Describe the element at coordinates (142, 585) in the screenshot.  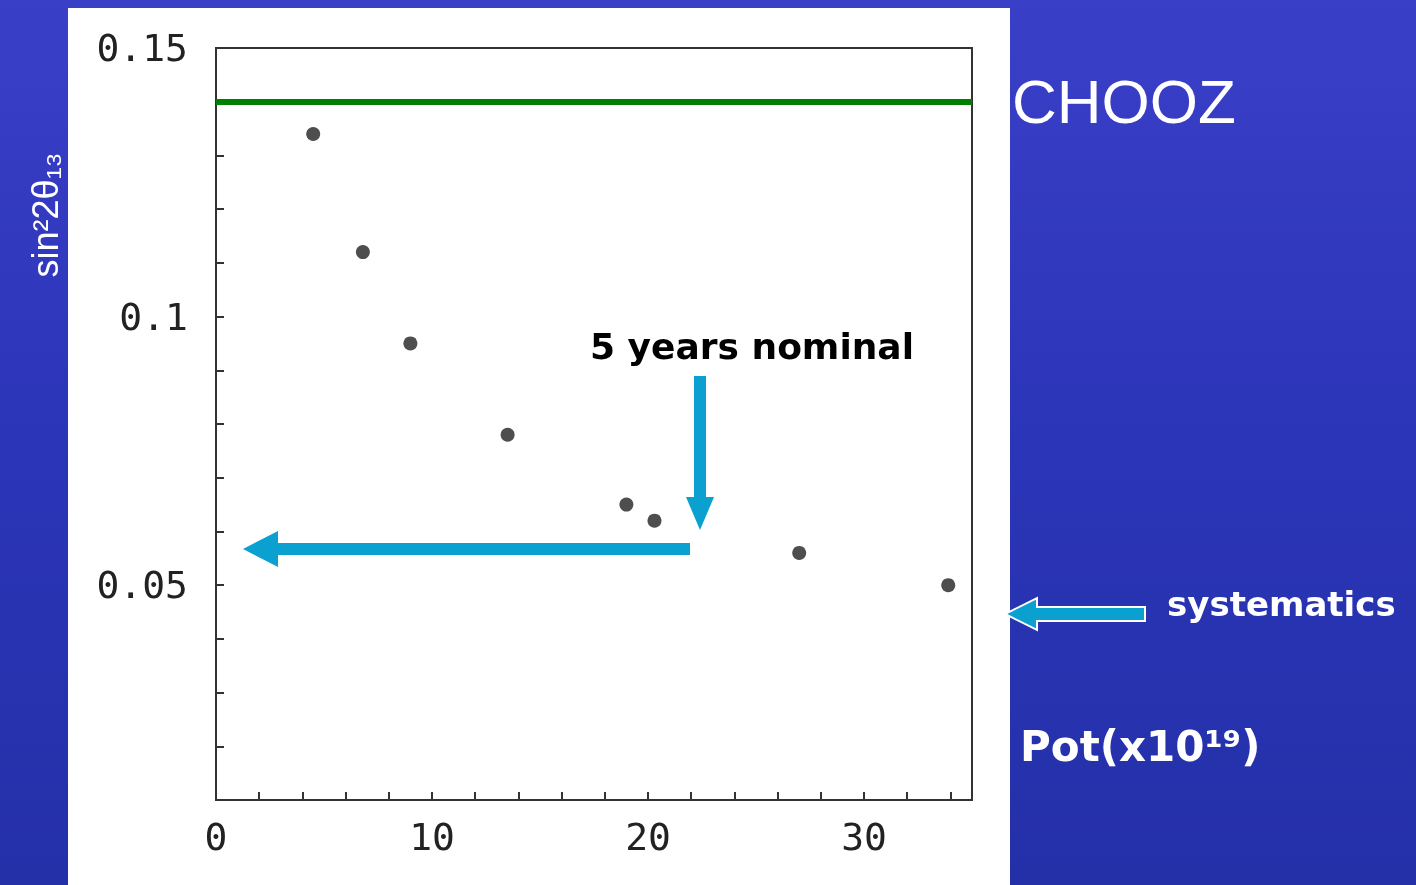
I see `y-tick-label: 0.05` at that location.